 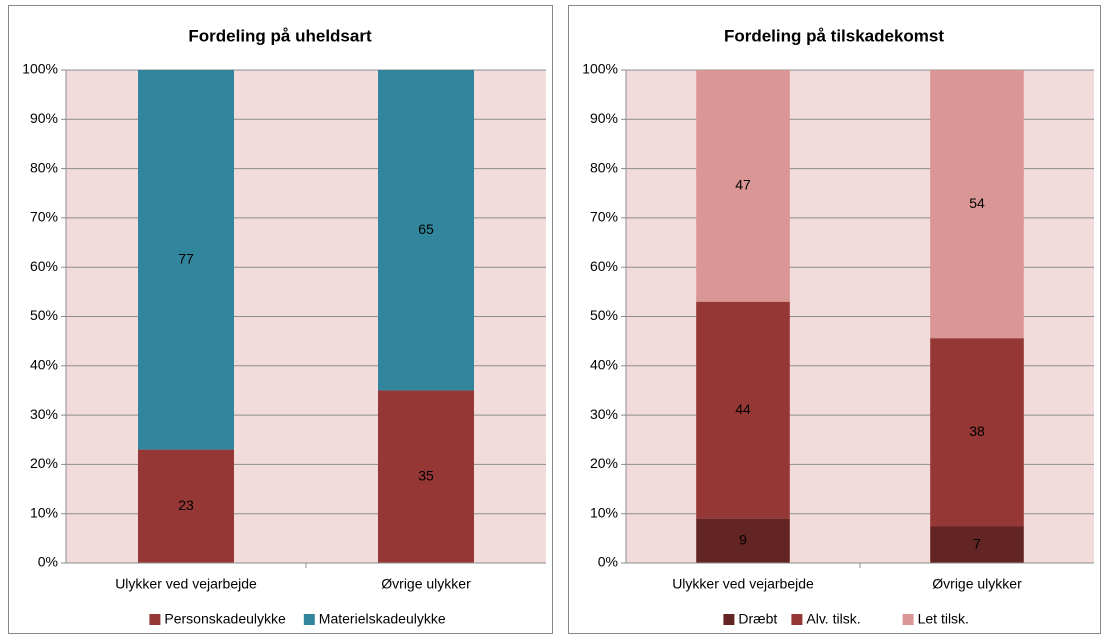 I want to click on data-label: 7, so click(x=977, y=543).